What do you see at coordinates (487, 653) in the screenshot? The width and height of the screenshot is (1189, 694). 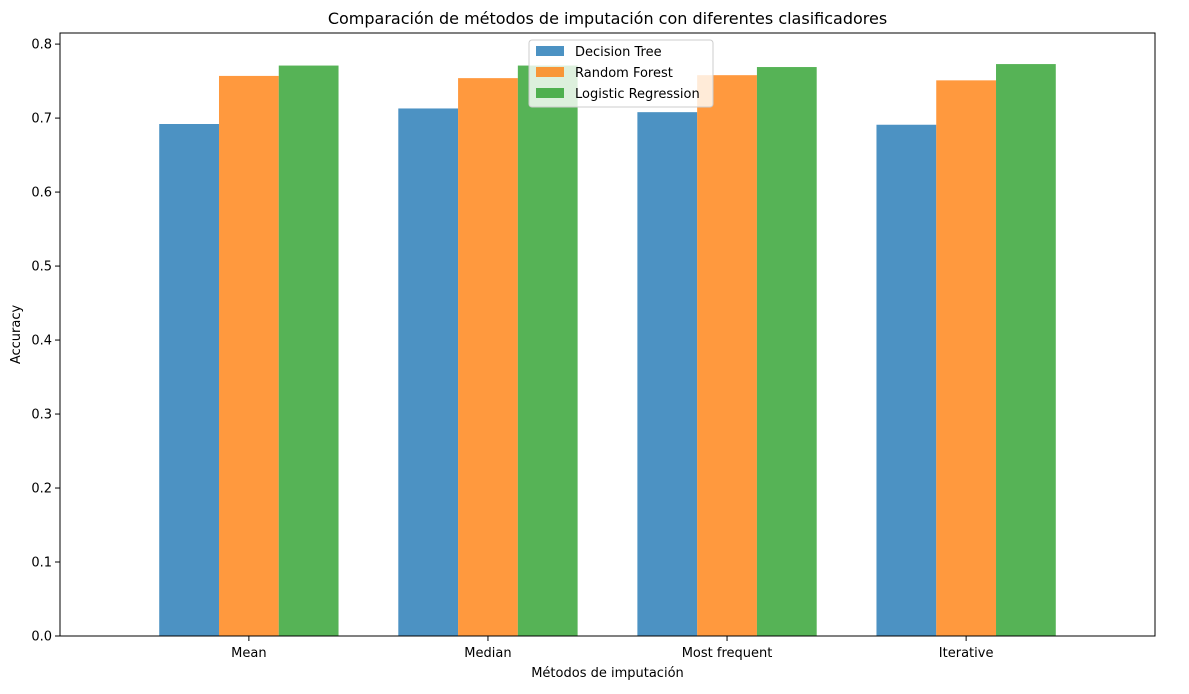 I see `x-tick-label: Median` at bounding box center [487, 653].